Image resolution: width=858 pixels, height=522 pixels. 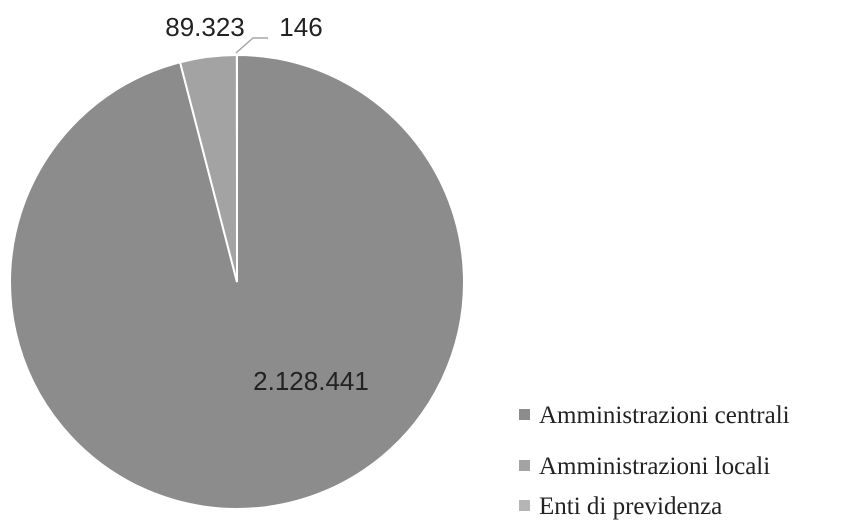 What do you see at coordinates (664, 415) in the screenshot?
I see `legend-label: Amministrazioni centrali` at bounding box center [664, 415].